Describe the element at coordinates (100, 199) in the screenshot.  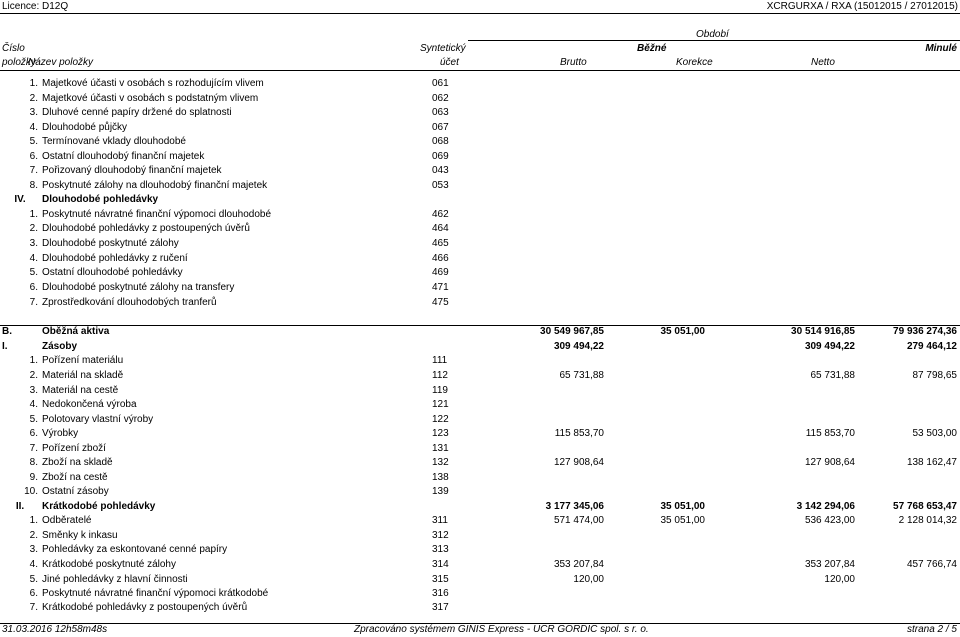
I see `row-label: Dlouhodobé pohledávky` at that location.